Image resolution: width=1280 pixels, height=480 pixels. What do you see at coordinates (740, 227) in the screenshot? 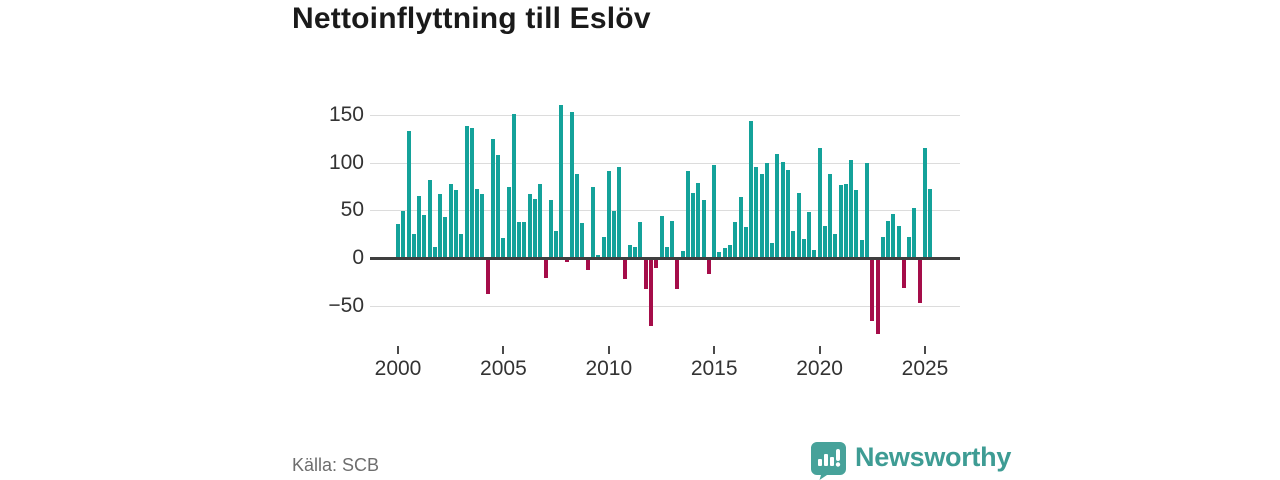
I see `bar-2016-q2` at bounding box center [740, 227].